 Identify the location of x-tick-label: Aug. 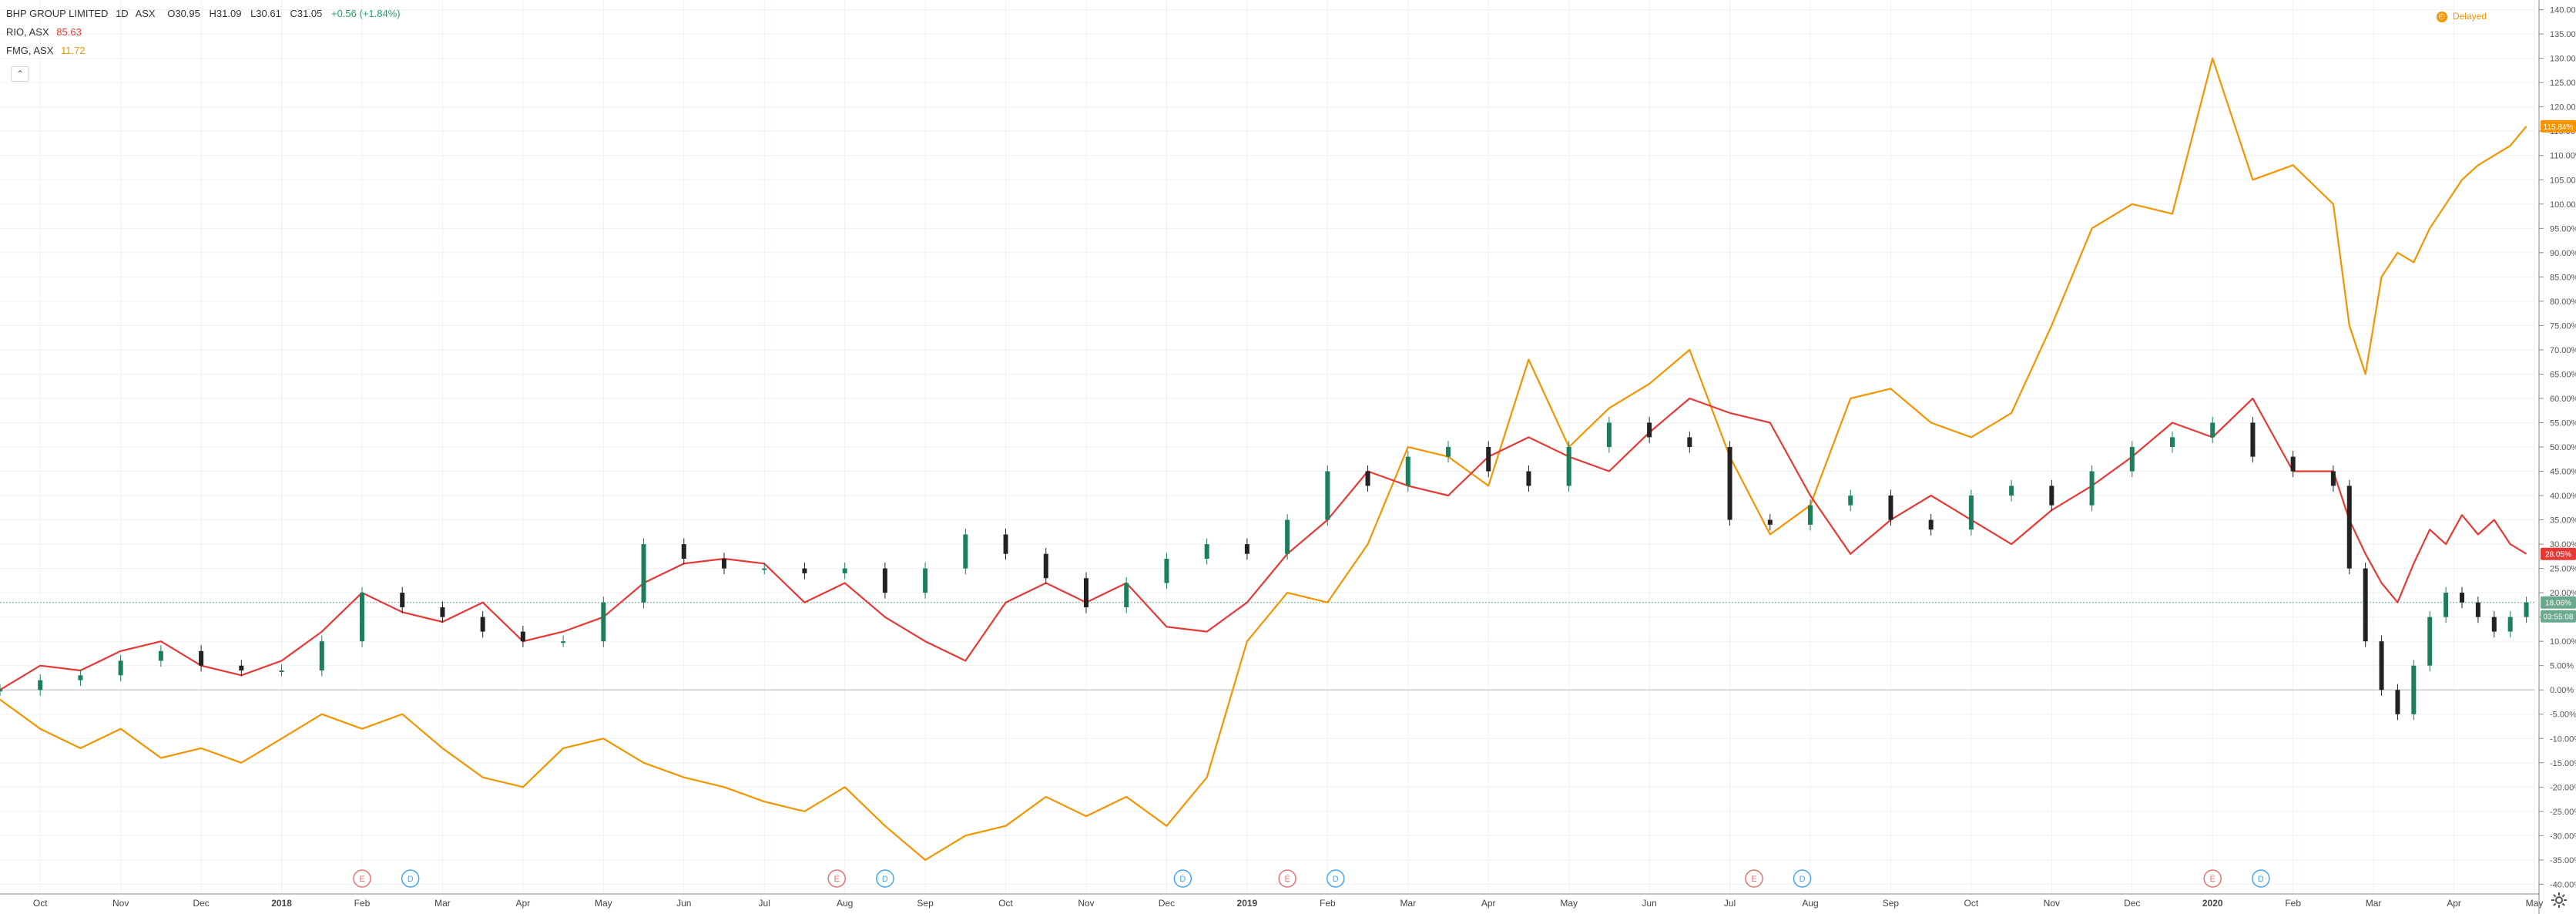
(845, 903).